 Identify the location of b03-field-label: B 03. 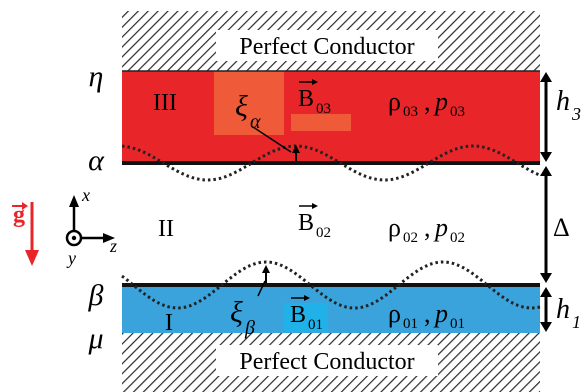
(314, 98).